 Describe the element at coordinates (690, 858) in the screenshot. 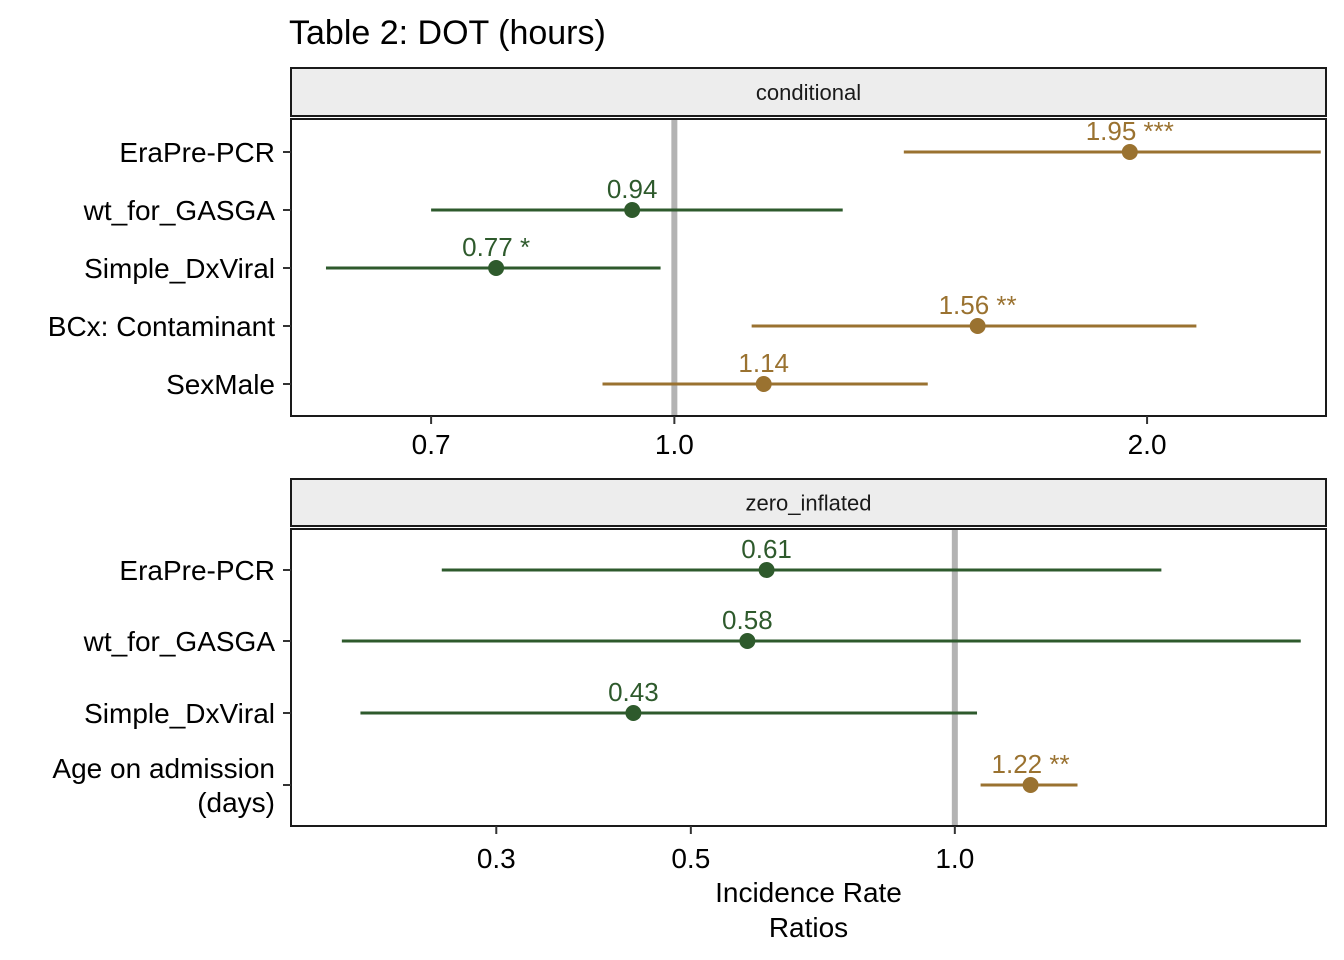

I see `x-tick-label: 0.5` at that location.